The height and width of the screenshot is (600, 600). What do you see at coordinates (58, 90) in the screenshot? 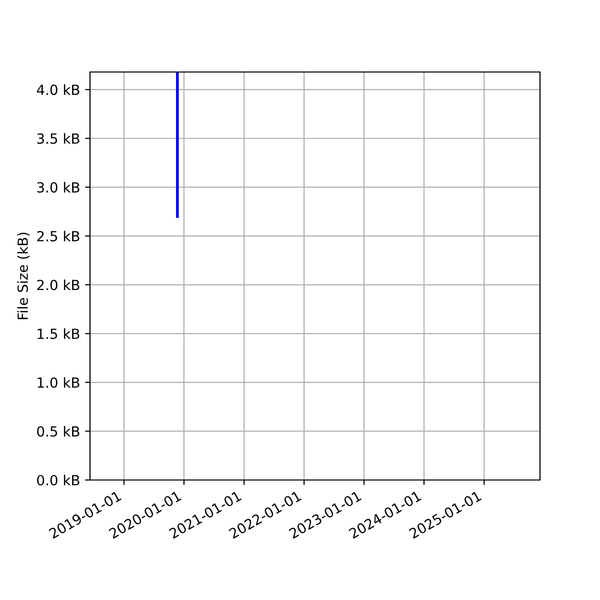
I see `y-tick-label: 4.0 kB` at bounding box center [58, 90].